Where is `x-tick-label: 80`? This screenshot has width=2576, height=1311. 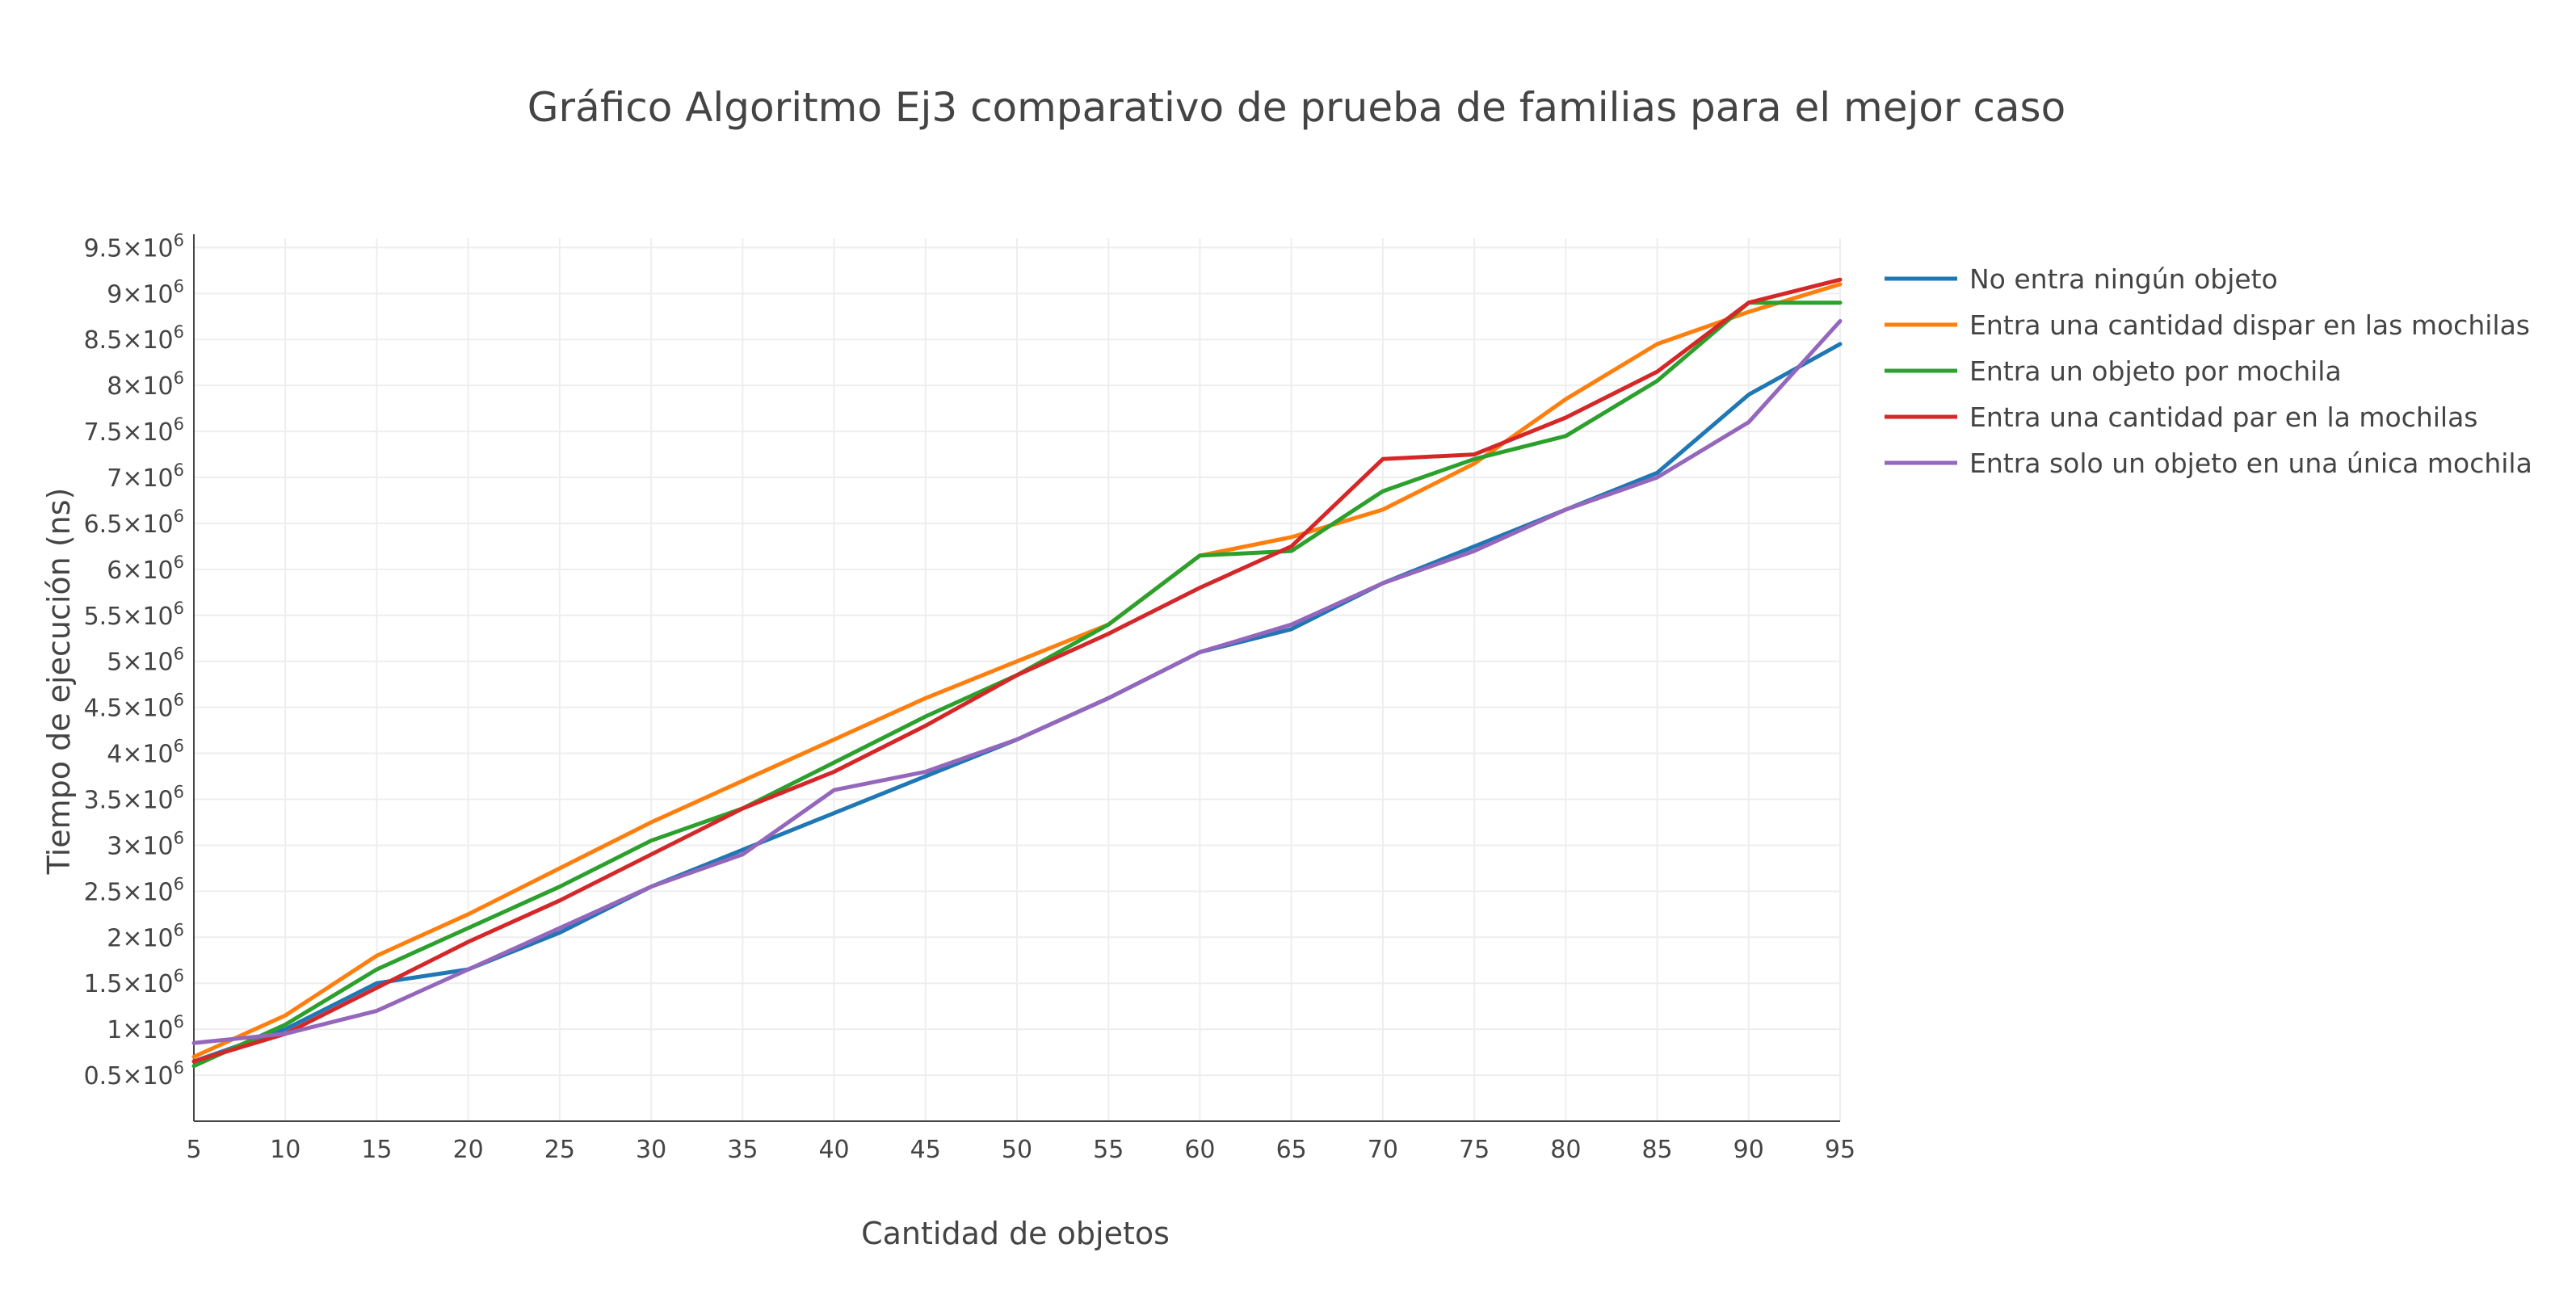
x-tick-label: 80 is located at coordinates (1566, 1150).